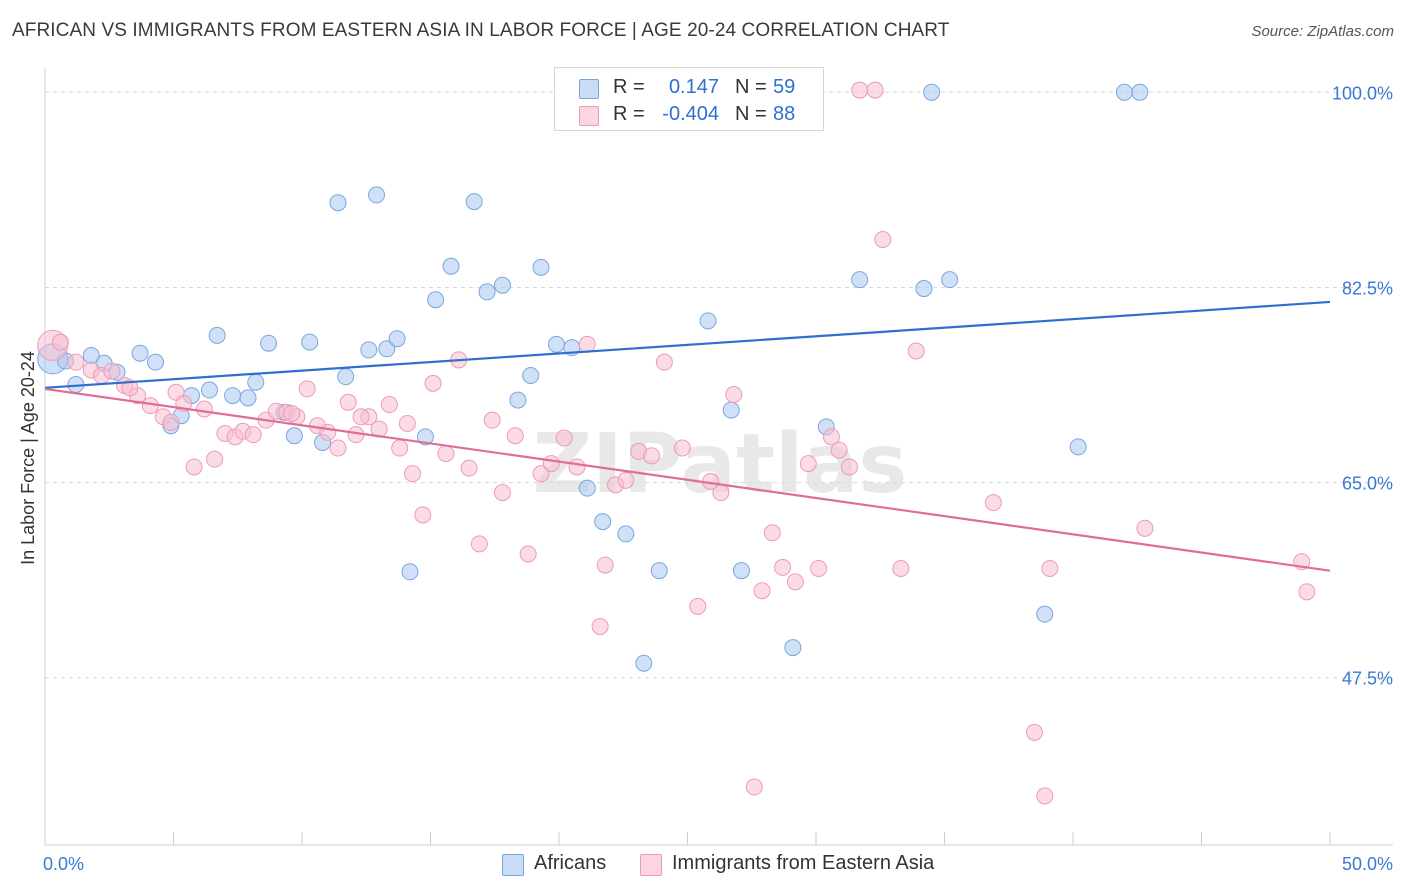  I want to click on n-label: N =, so click(751, 114).